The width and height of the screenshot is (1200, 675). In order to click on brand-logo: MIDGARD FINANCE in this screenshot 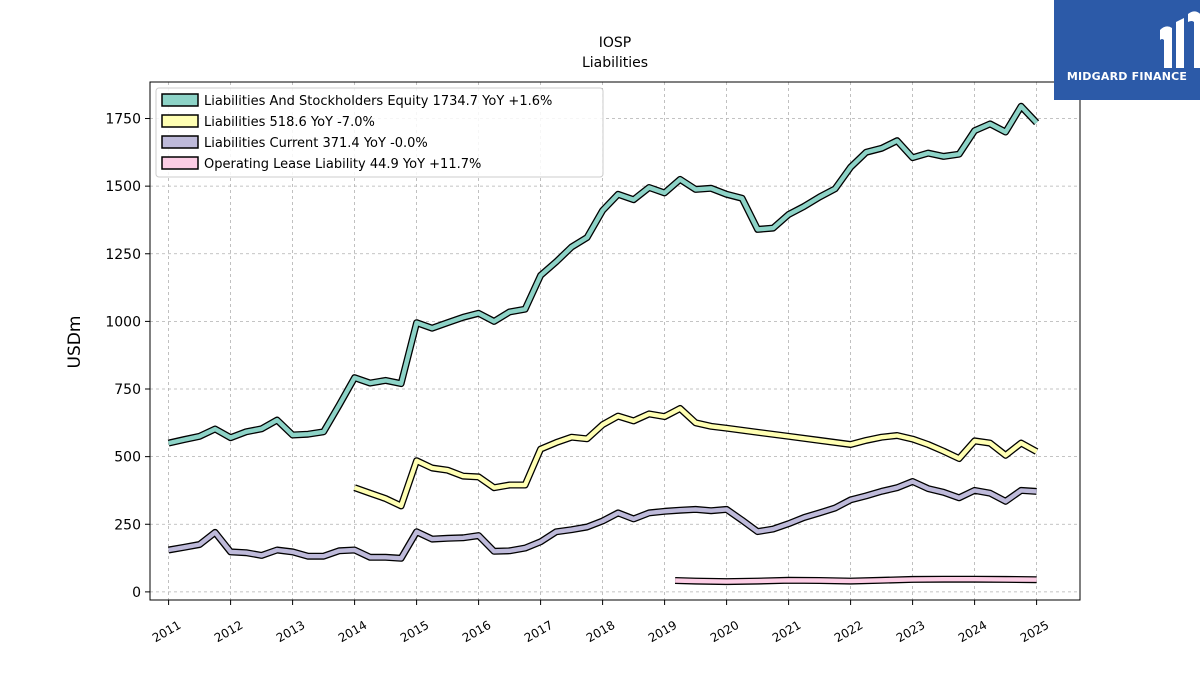, I will do `click(1127, 50)`.